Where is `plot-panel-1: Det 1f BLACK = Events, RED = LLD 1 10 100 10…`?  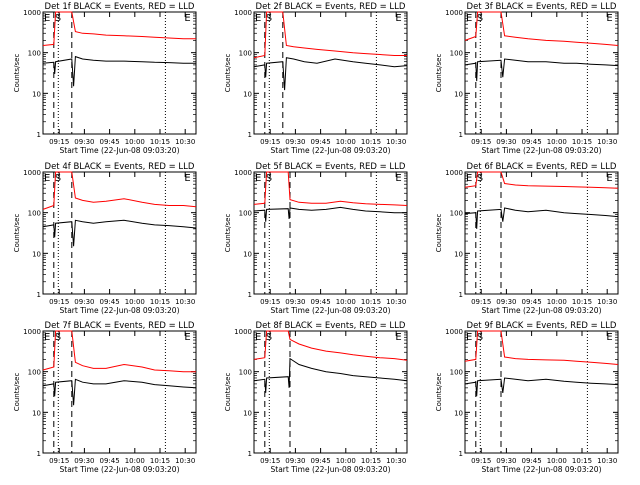
plot-panel-1: Det 1f BLACK = Events, RED = LLD 1 10 100 10… is located at coordinates (105, 78).